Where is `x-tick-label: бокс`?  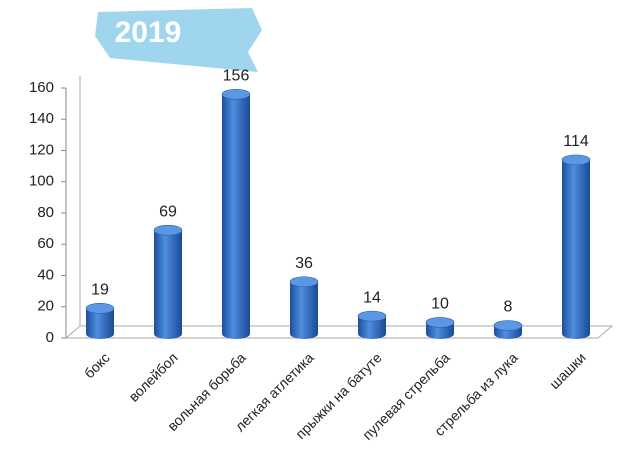
x-tick-label: бокс is located at coordinates (97, 365).